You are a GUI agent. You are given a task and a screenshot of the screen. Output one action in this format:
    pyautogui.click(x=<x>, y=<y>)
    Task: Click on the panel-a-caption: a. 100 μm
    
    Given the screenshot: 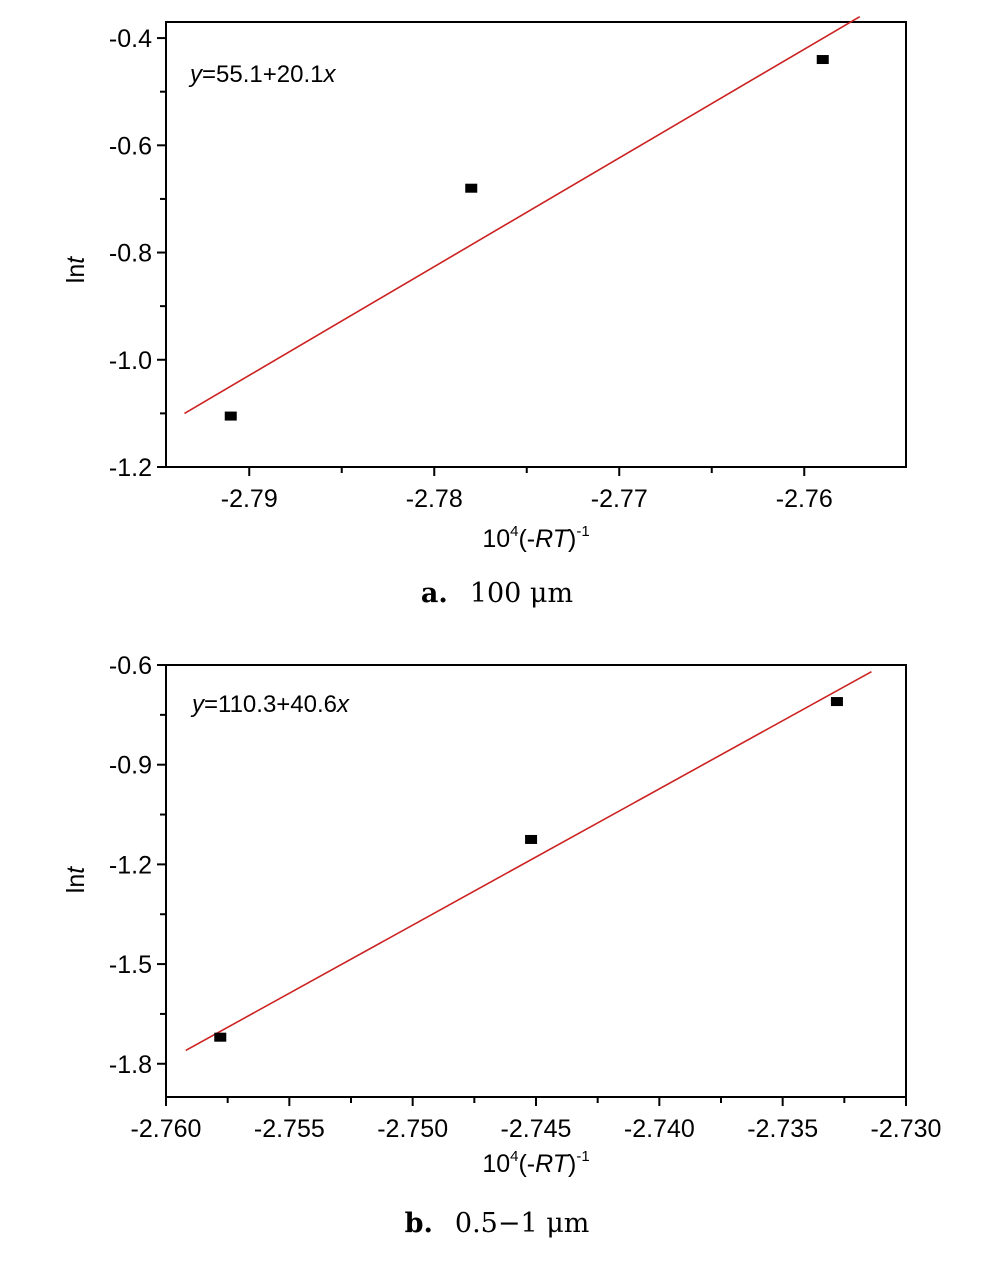 What is the action you would take?
    pyautogui.click(x=497, y=593)
    